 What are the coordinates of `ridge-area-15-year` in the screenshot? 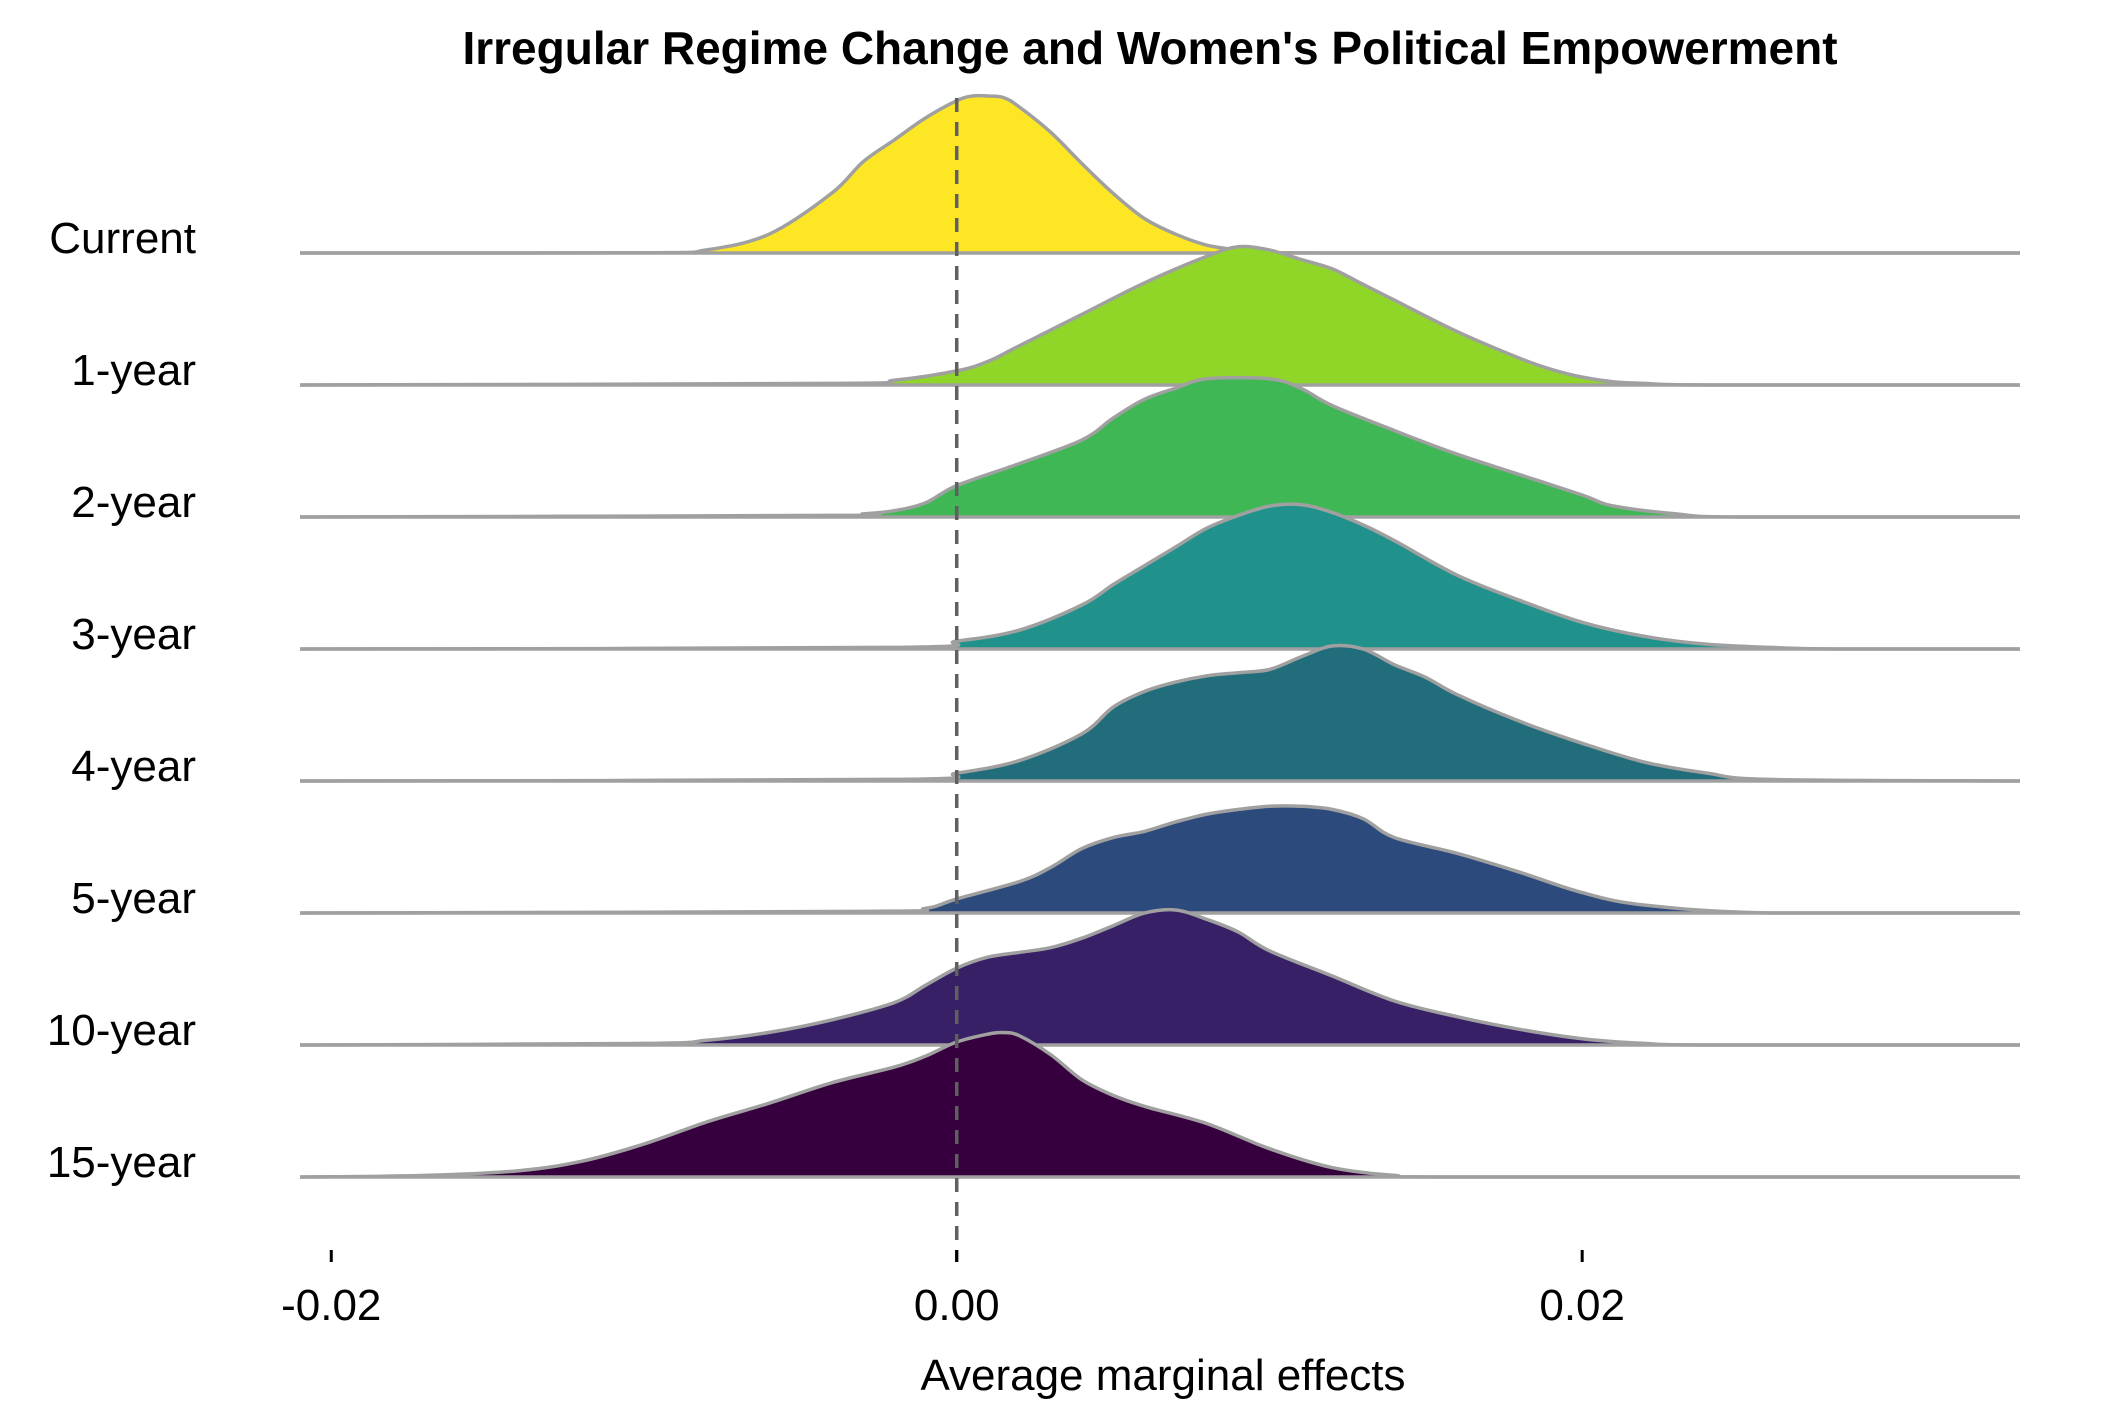 It's located at (1160, 1104).